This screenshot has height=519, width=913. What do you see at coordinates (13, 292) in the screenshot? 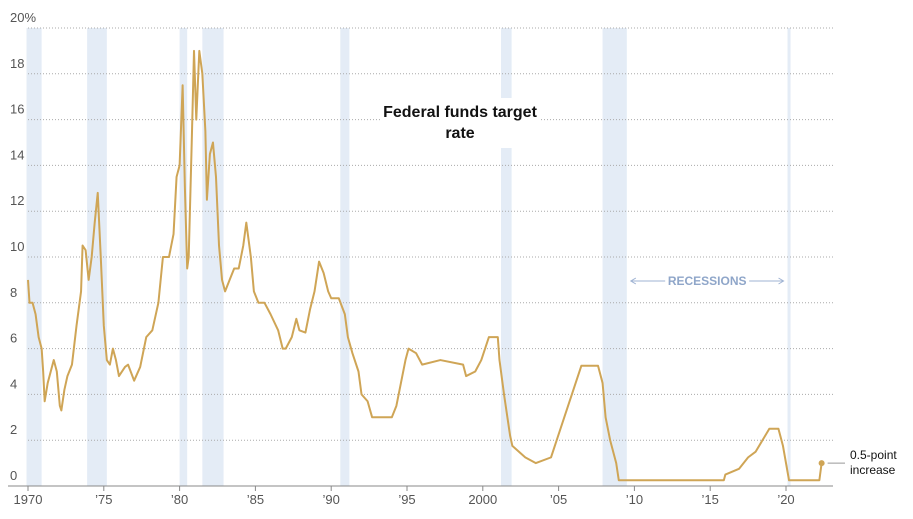
I see `y-tick-label: 8` at bounding box center [13, 292].